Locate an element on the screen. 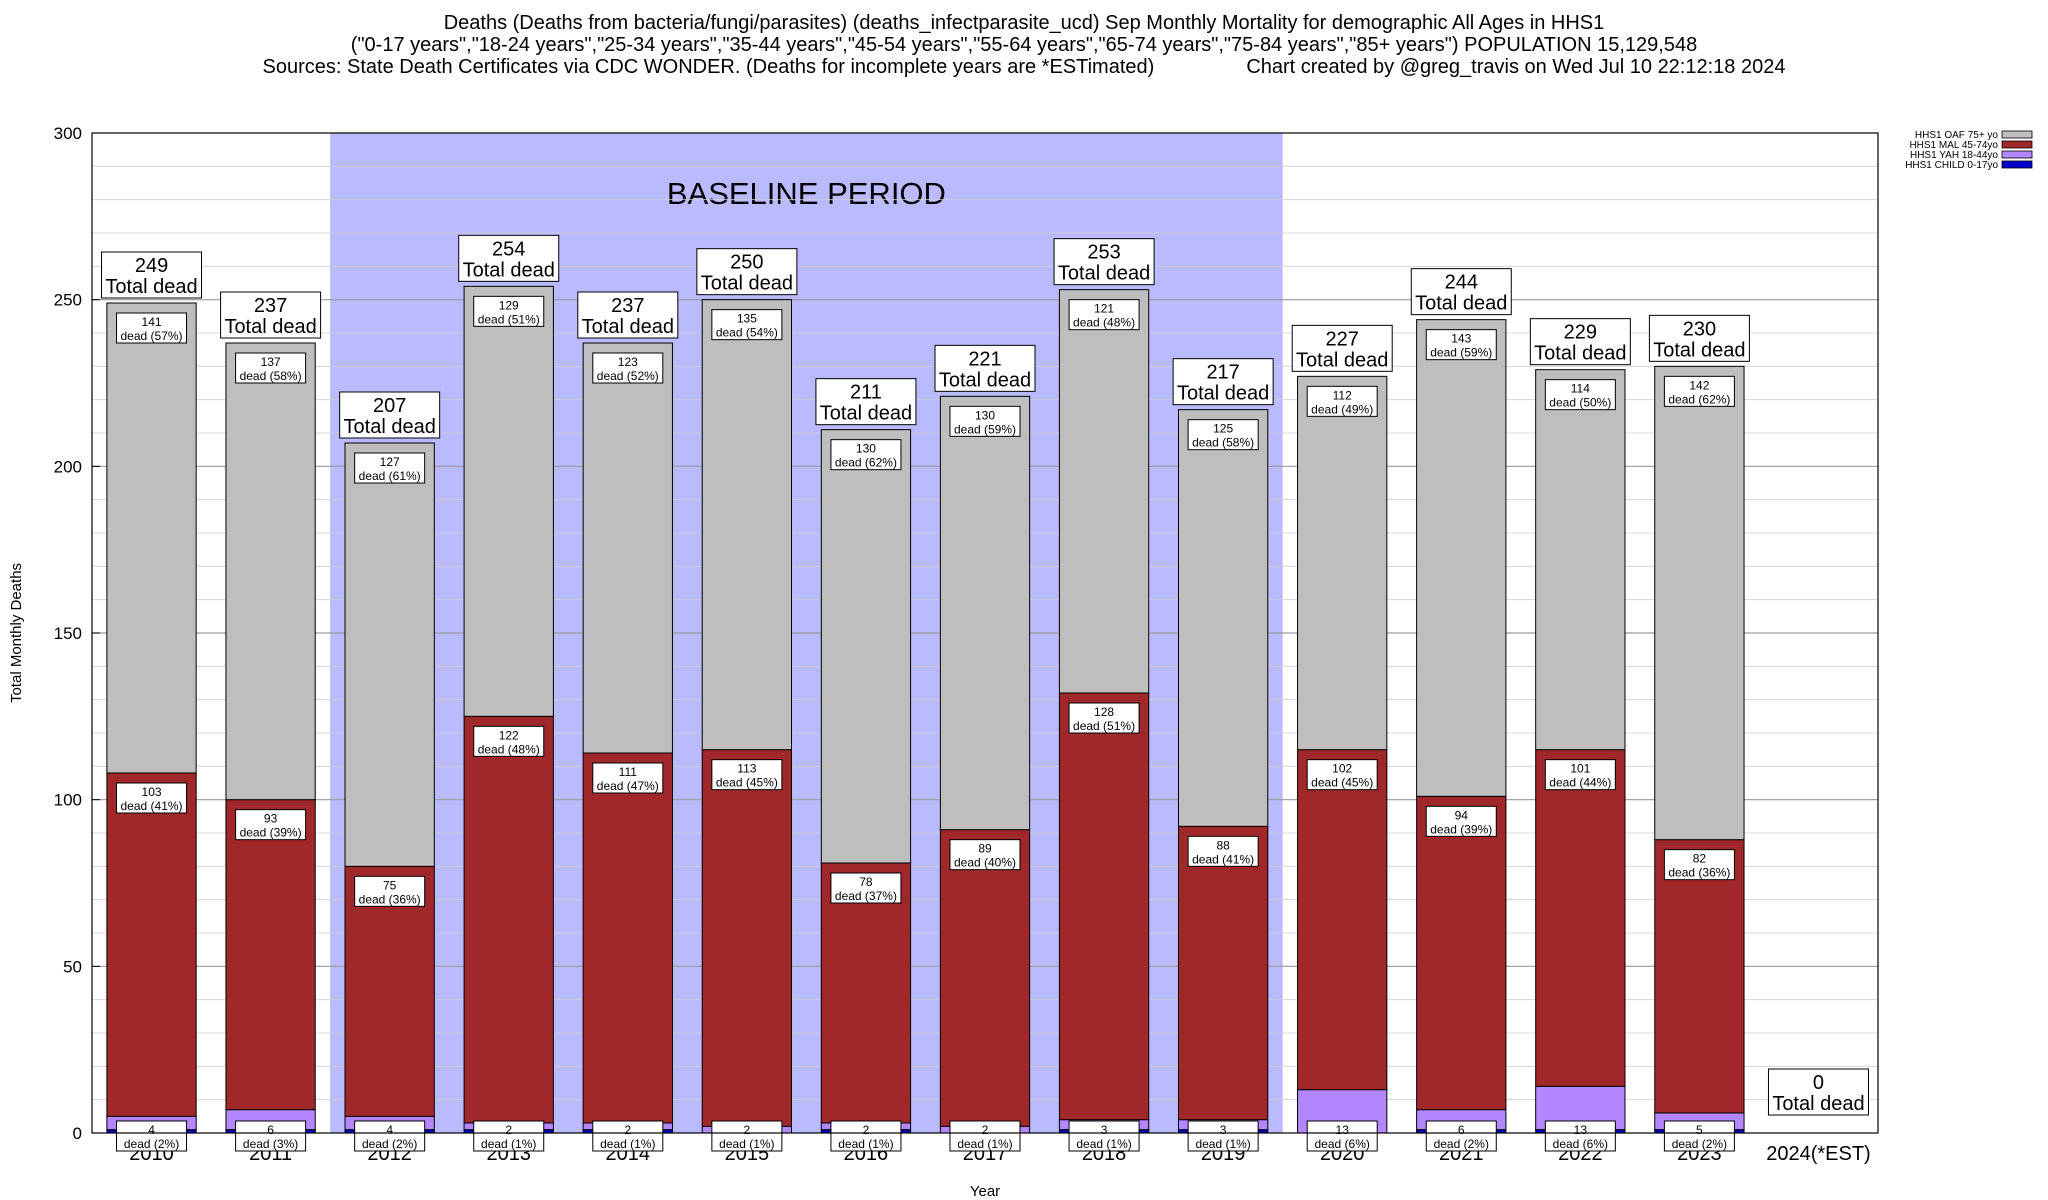  total-value: 221 is located at coordinates (984, 359).